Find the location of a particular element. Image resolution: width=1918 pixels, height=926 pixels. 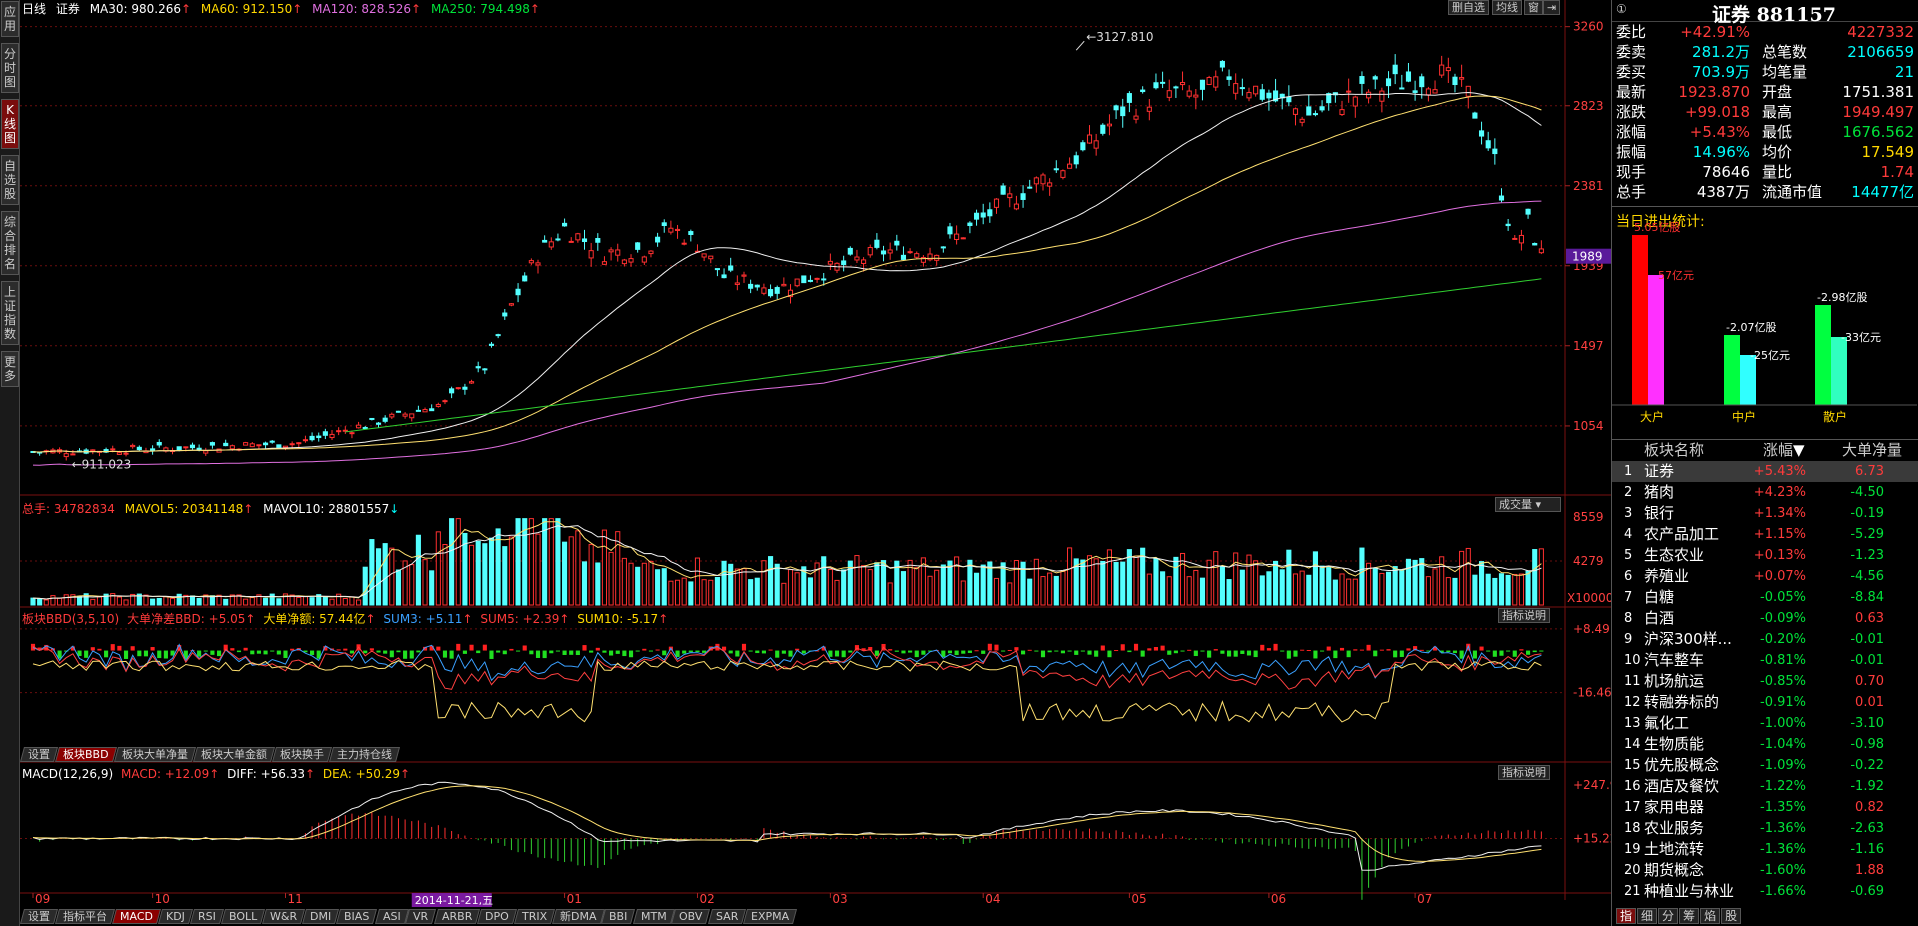

indicator-tab: 设置 is located at coordinates (39, 916).